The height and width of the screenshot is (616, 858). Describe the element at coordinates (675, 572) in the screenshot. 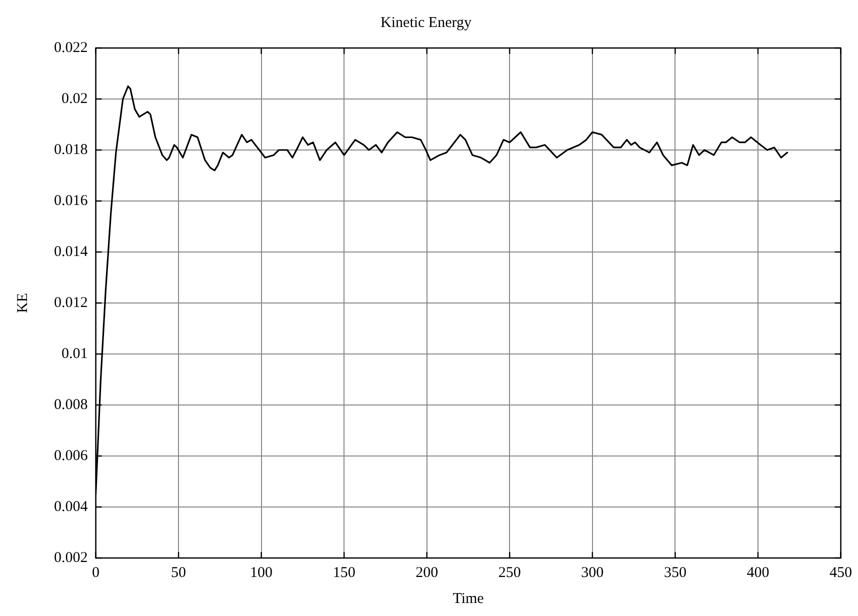

I see `x-tick-label: 350` at that location.